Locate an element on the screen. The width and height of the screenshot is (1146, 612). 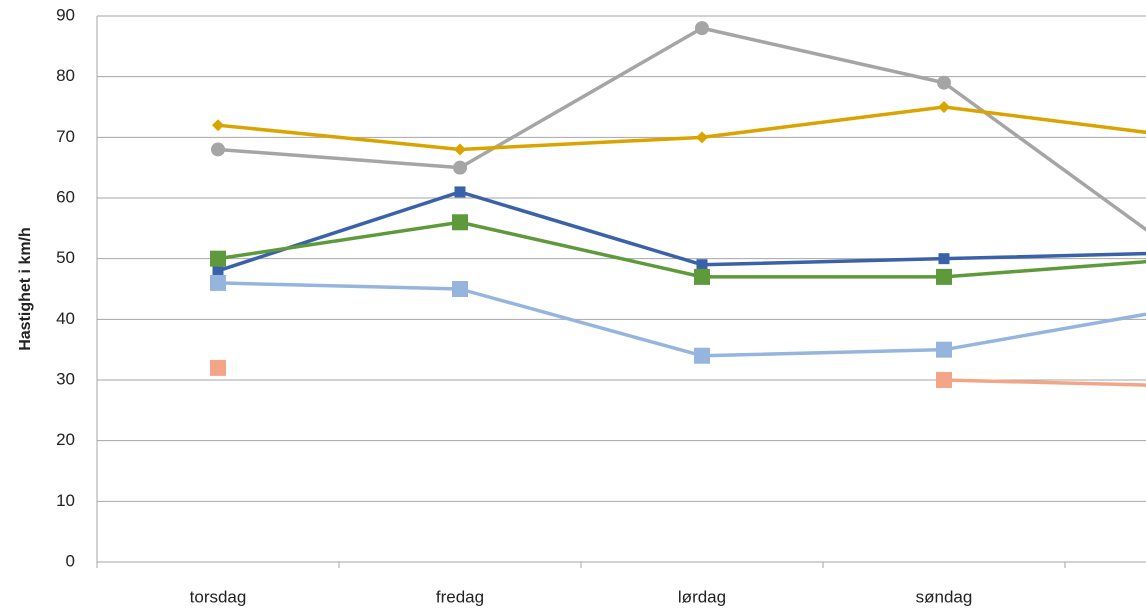
y-tick-label: 90 is located at coordinates (65, 14).